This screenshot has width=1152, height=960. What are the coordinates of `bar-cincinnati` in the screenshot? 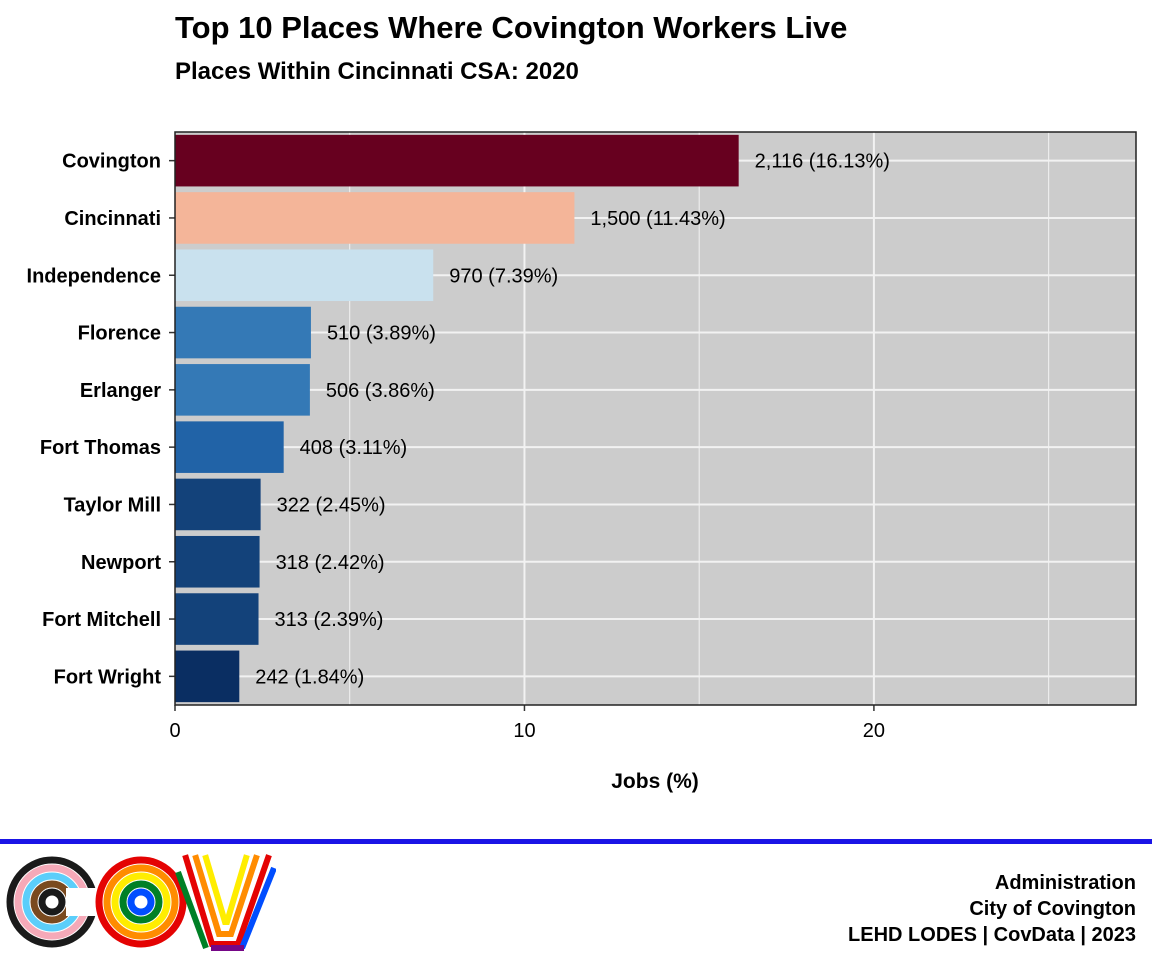 It's located at (375, 218).